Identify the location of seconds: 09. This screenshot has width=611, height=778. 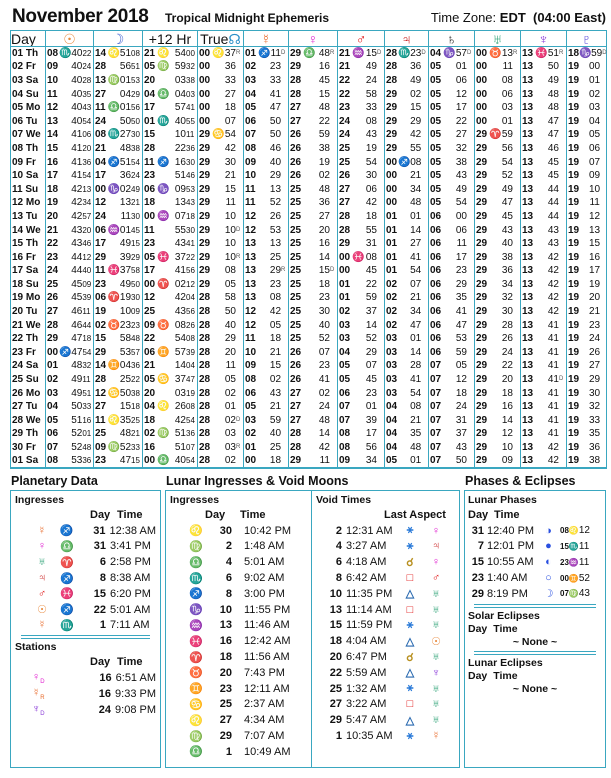
(87, 284).